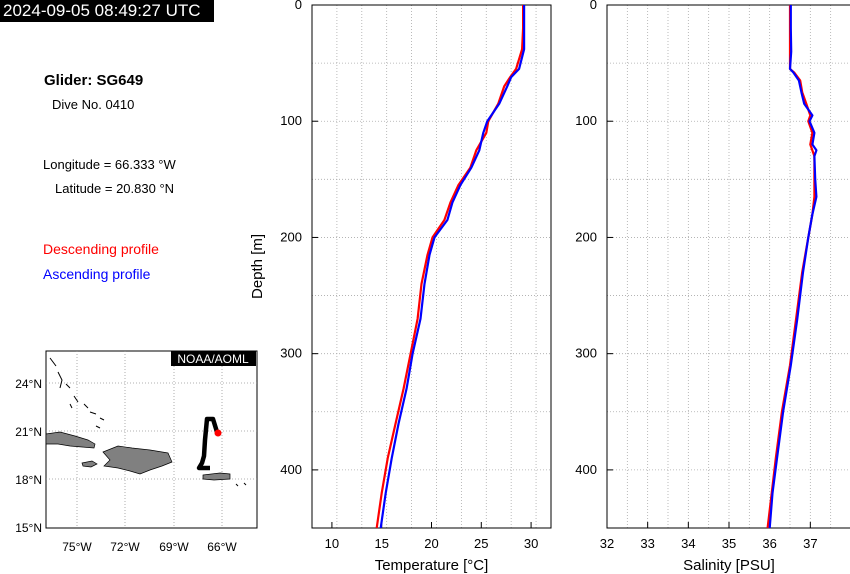  I want to click on x-tick-label: 35, so click(729, 543).